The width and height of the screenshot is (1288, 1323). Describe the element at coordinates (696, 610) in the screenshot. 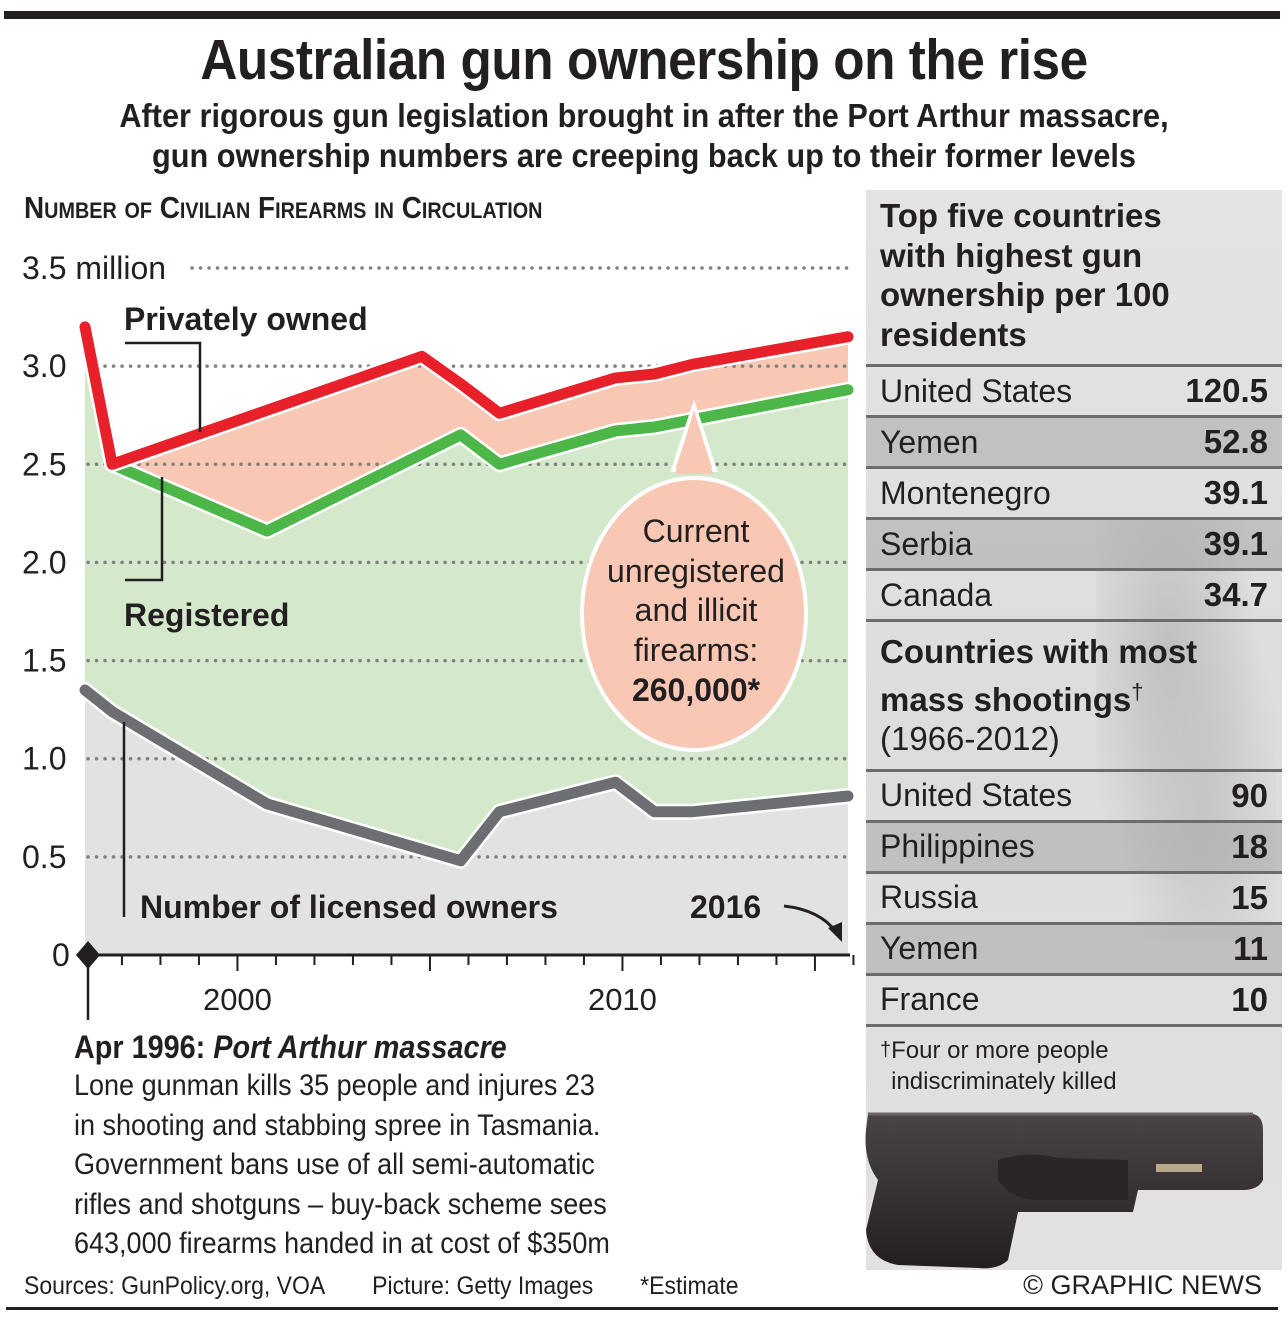

I see `callout-text: and illicit` at that location.